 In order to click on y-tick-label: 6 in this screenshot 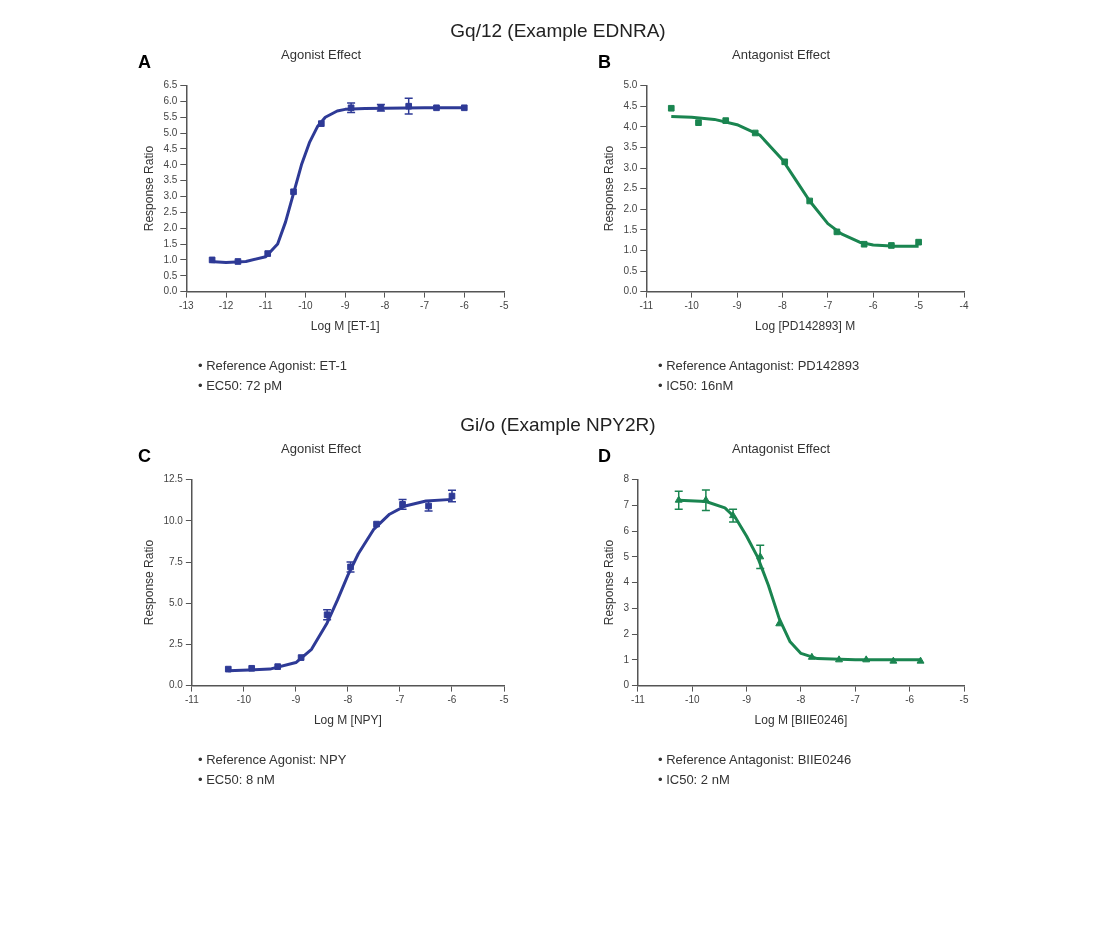, I will do `click(626, 530)`.